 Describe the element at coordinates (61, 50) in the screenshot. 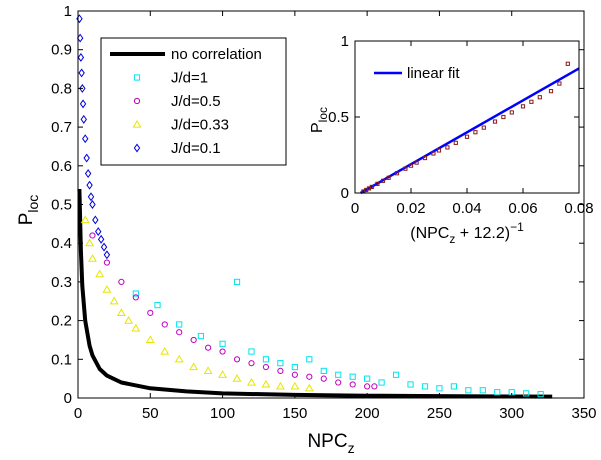

I see `y-tick-label: 0.9` at that location.